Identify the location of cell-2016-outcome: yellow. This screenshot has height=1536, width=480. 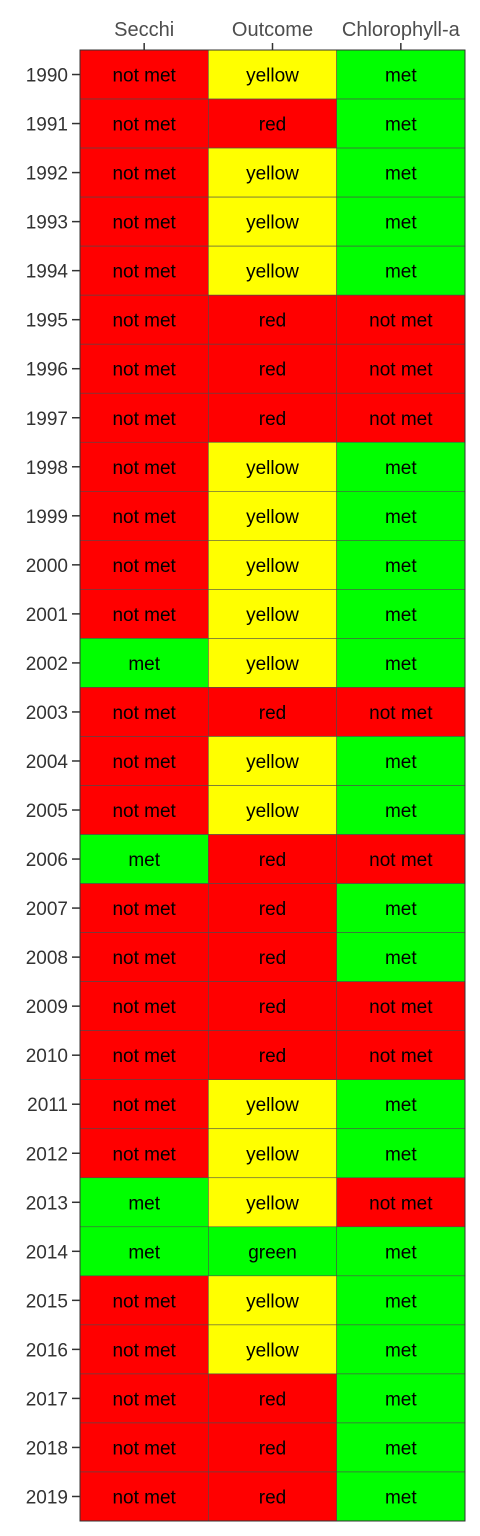
(272, 1349).